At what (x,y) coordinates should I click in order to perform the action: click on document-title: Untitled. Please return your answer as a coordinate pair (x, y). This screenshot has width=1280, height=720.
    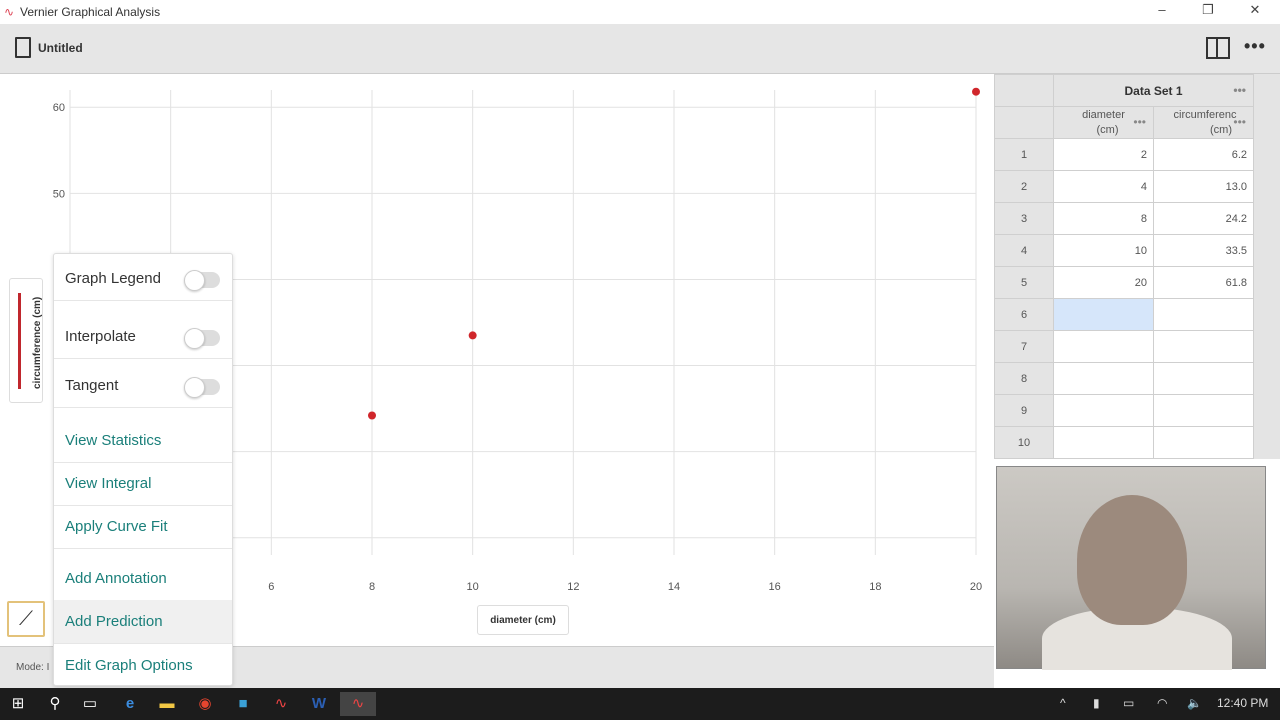
    Looking at the image, I should click on (60, 48).